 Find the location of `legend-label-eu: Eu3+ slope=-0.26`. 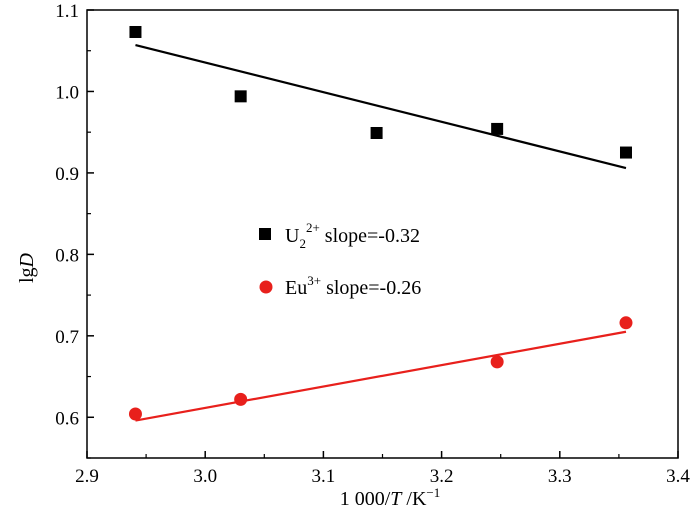

legend-label-eu: Eu3+ slope=-0.26 is located at coordinates (353, 286).